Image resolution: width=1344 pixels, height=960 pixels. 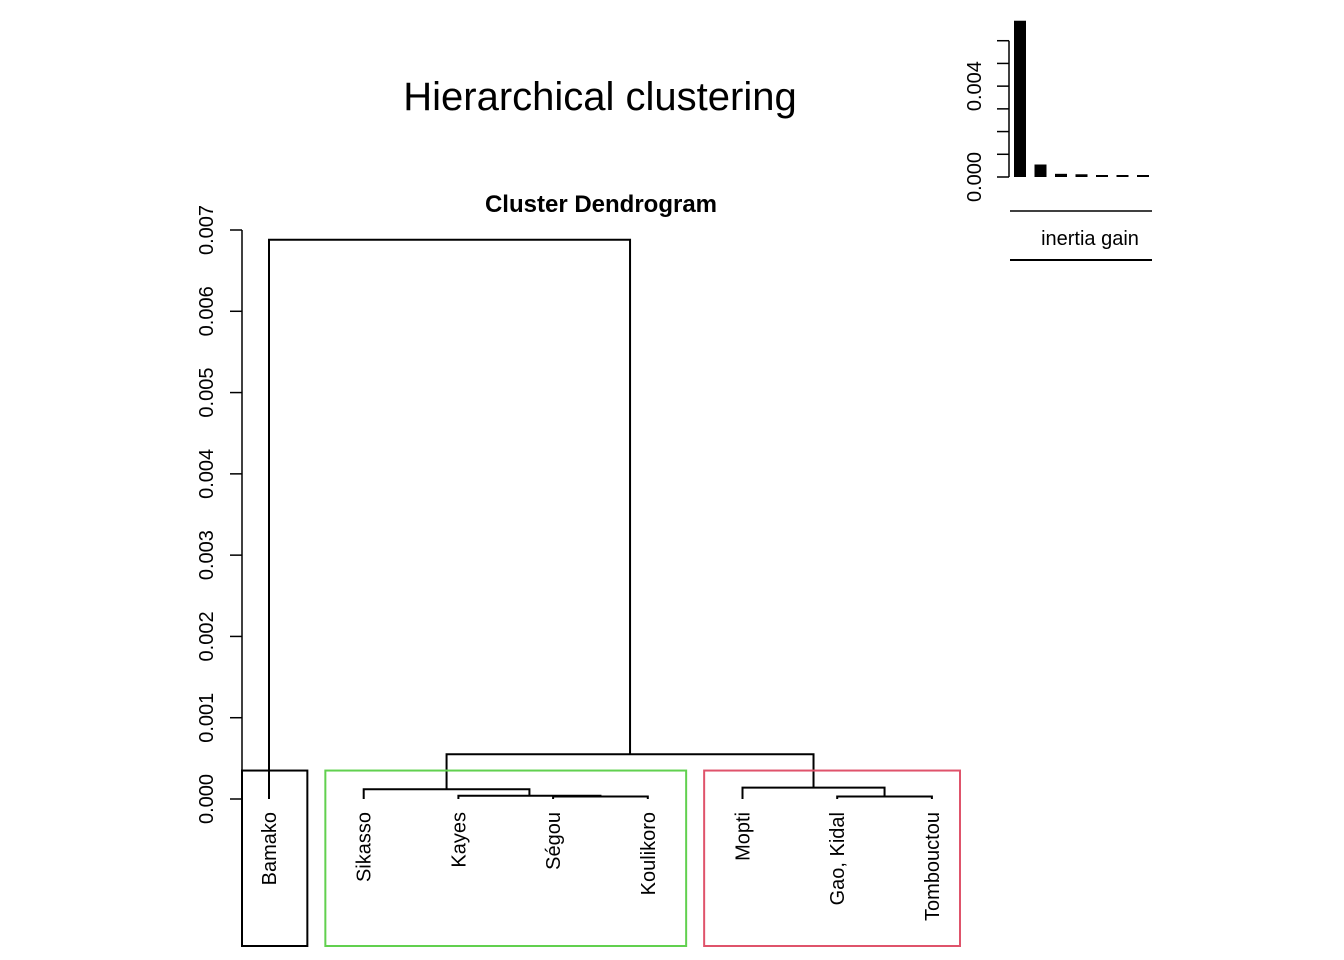 I want to click on leaf-label: Ségou, so click(x=554, y=841).